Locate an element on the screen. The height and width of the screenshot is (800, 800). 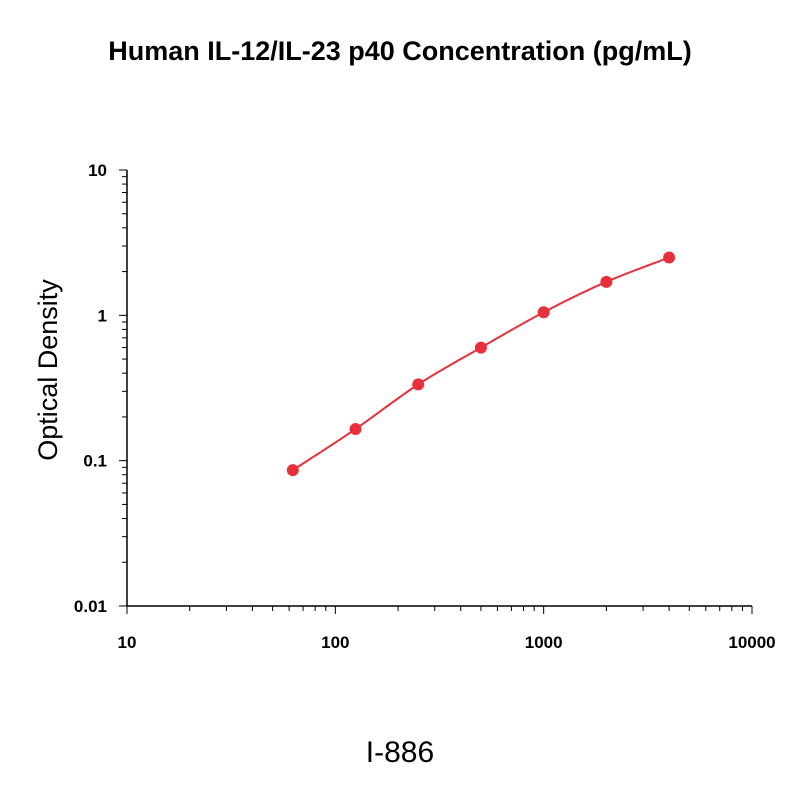
fit-curve is located at coordinates (481, 364).